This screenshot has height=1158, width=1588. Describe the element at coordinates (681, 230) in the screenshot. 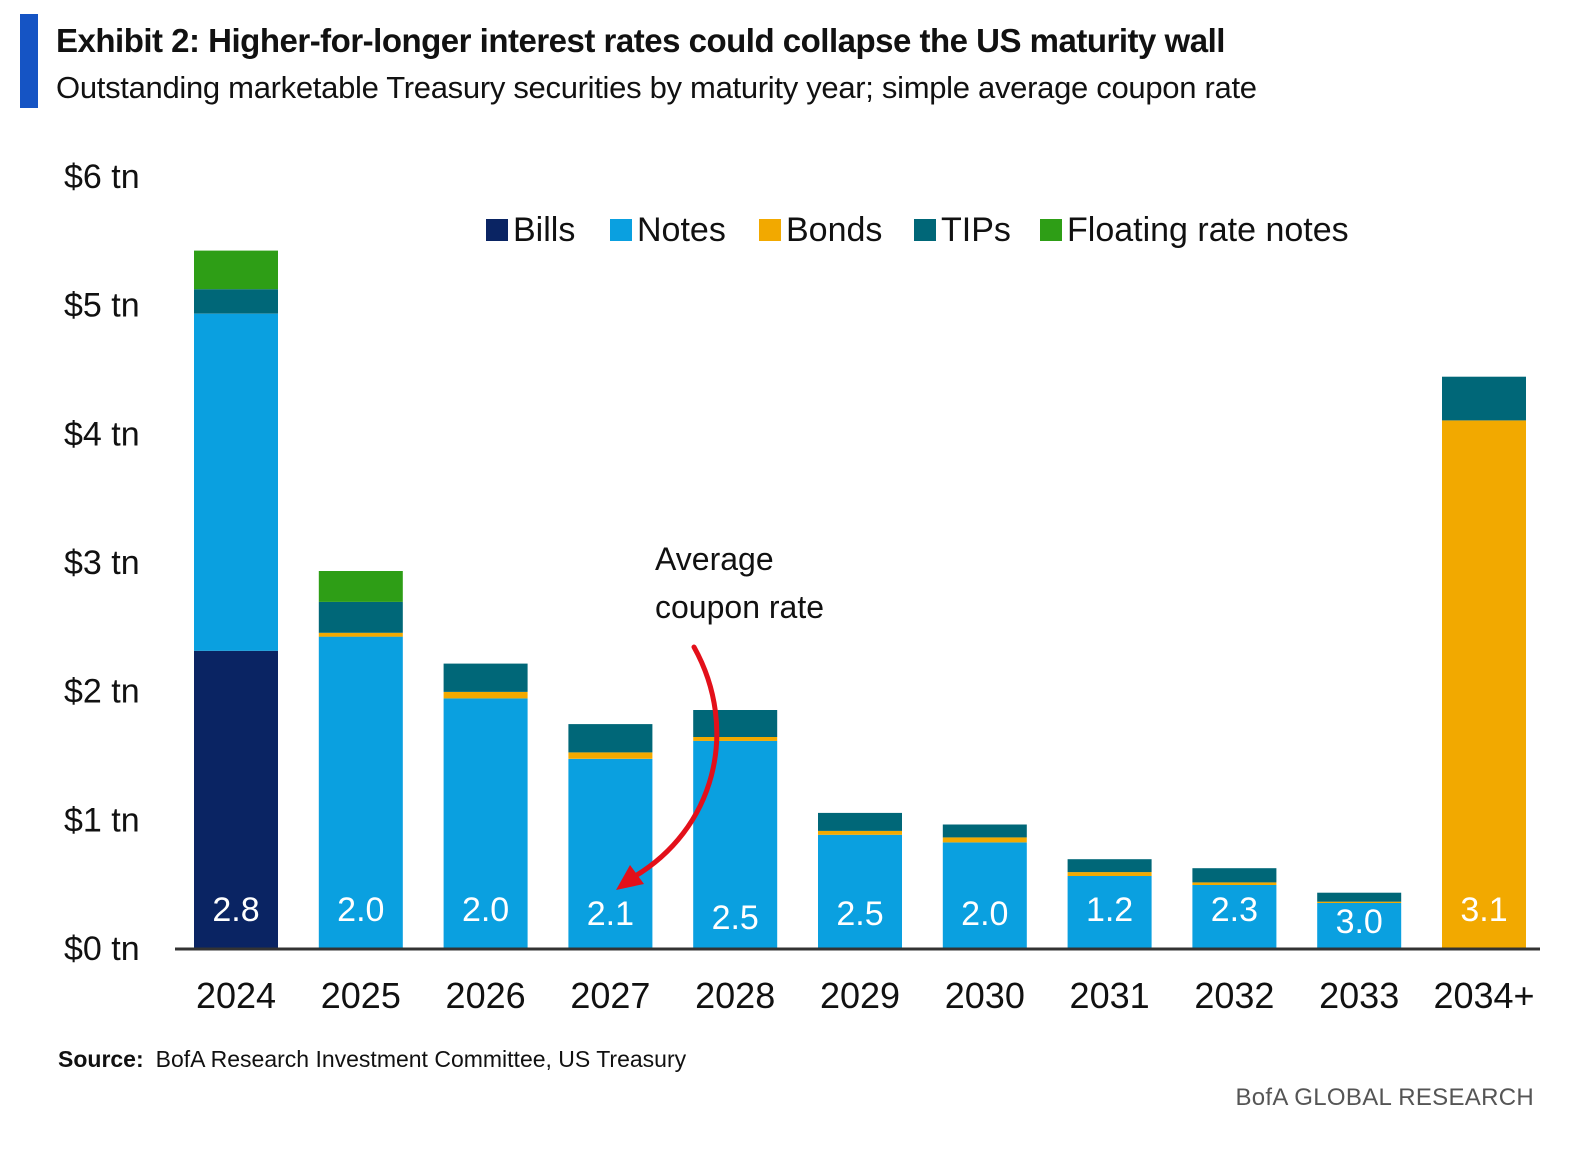

I see `legend-label: Notes` at that location.